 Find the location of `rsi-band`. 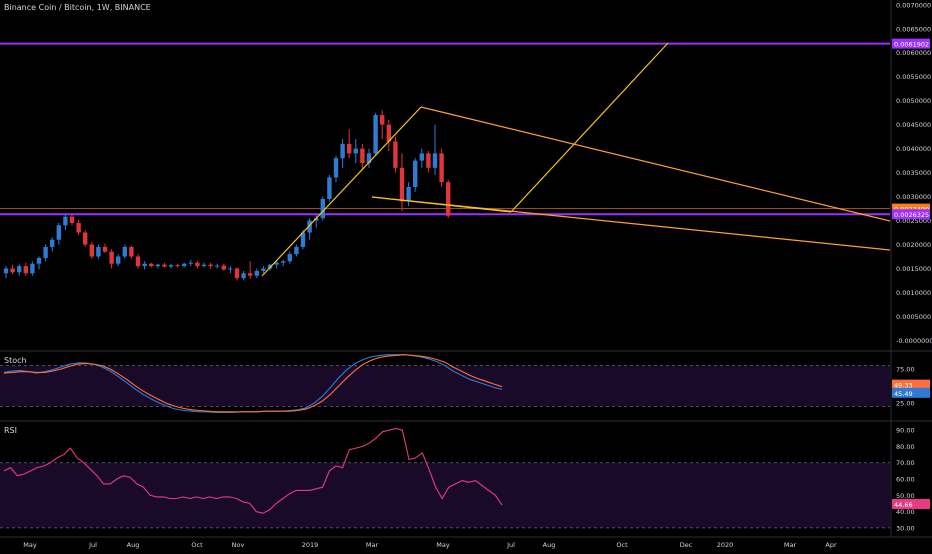

rsi-band is located at coordinates (445, 495).